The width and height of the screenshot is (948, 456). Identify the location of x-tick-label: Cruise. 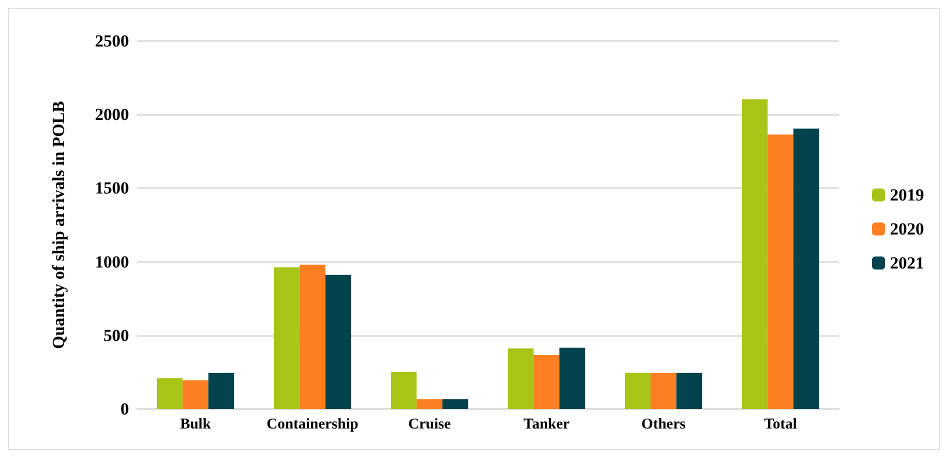
(430, 424).